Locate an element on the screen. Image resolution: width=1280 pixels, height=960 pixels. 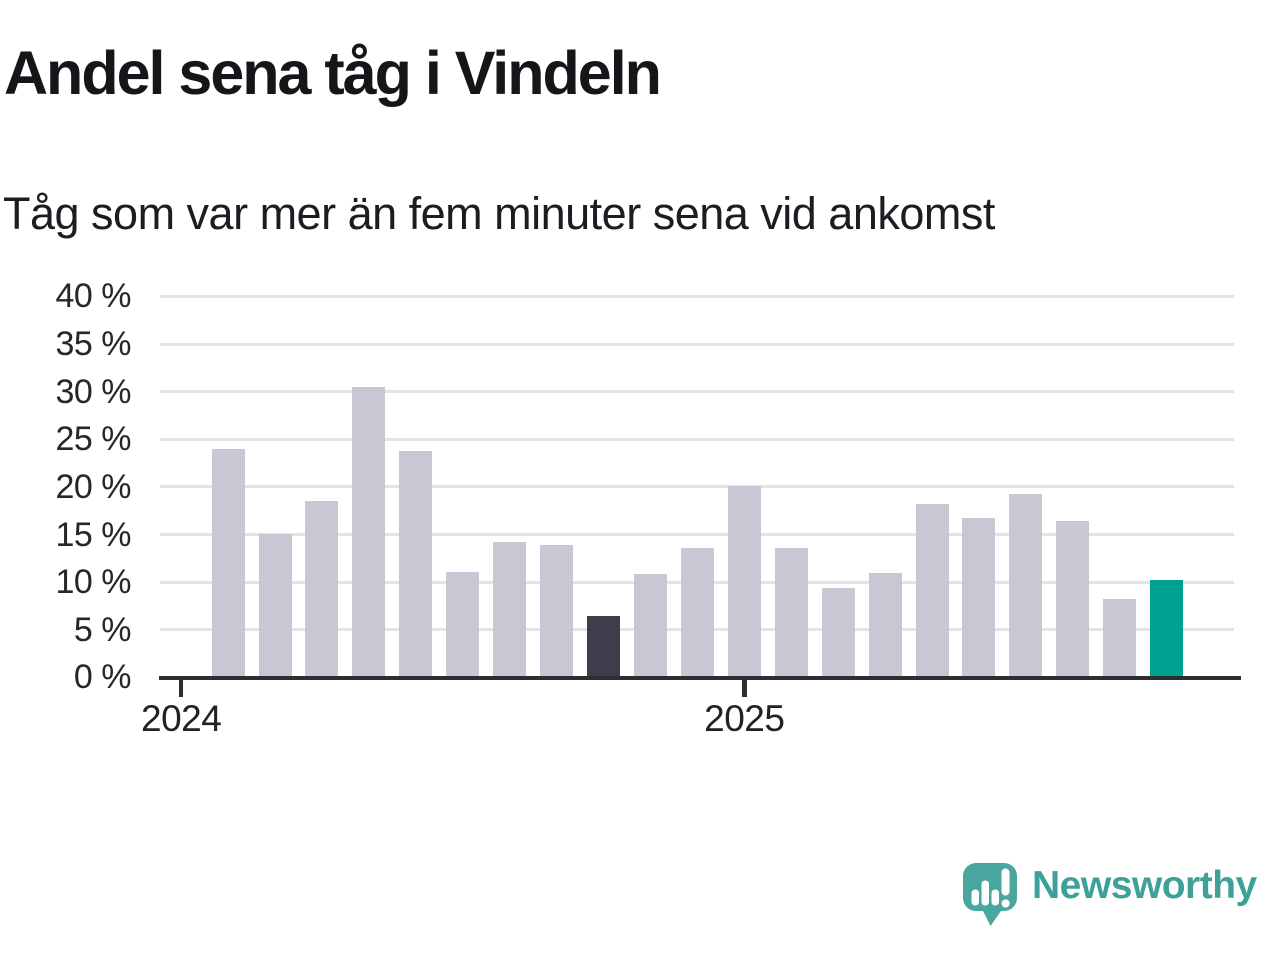
y-axis-tick-label: 15 % is located at coordinates (93, 534).